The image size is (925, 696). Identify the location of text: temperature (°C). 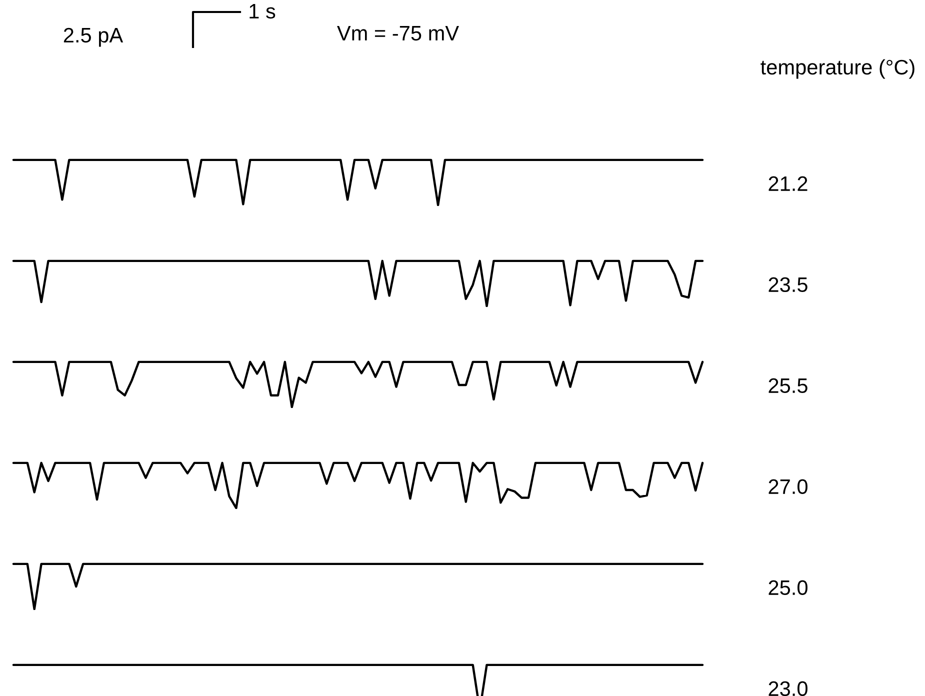
(837, 69).